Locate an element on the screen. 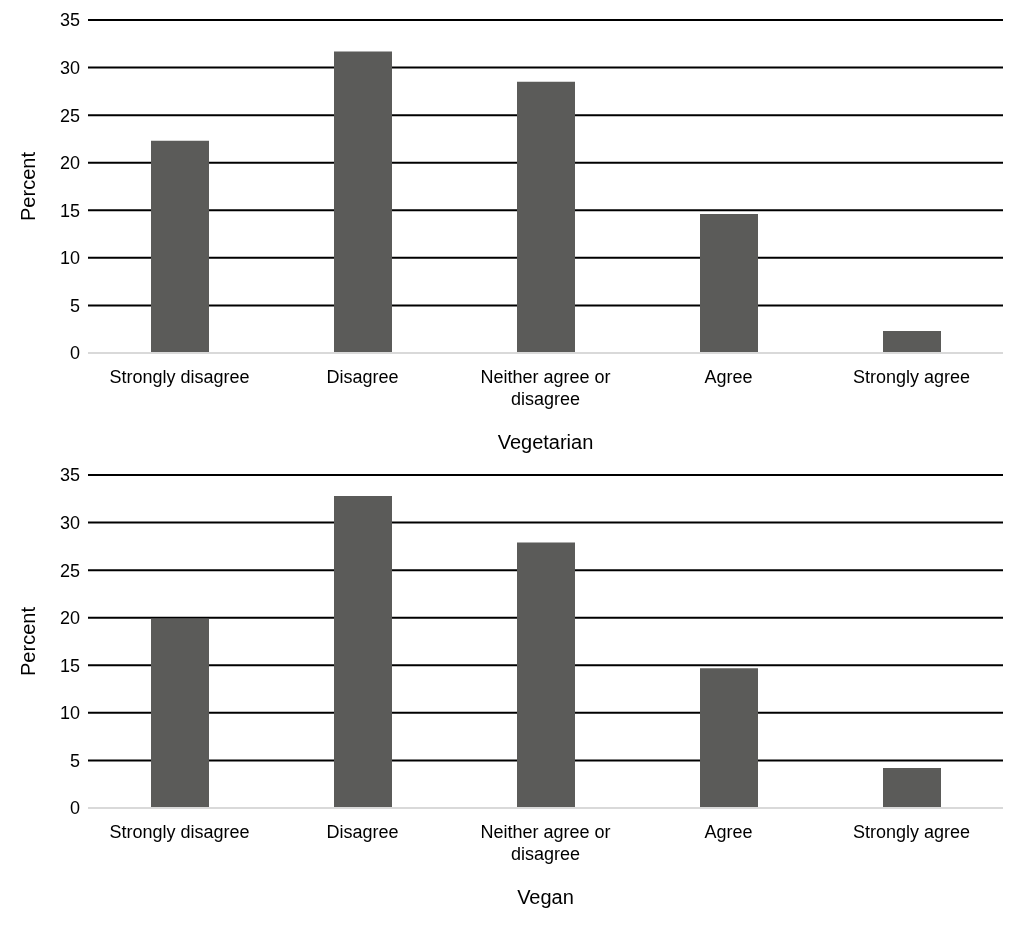 Image resolution: width=1019 pixels, height=929 pixels. x-axis-title: Vegan is located at coordinates (545, 897).